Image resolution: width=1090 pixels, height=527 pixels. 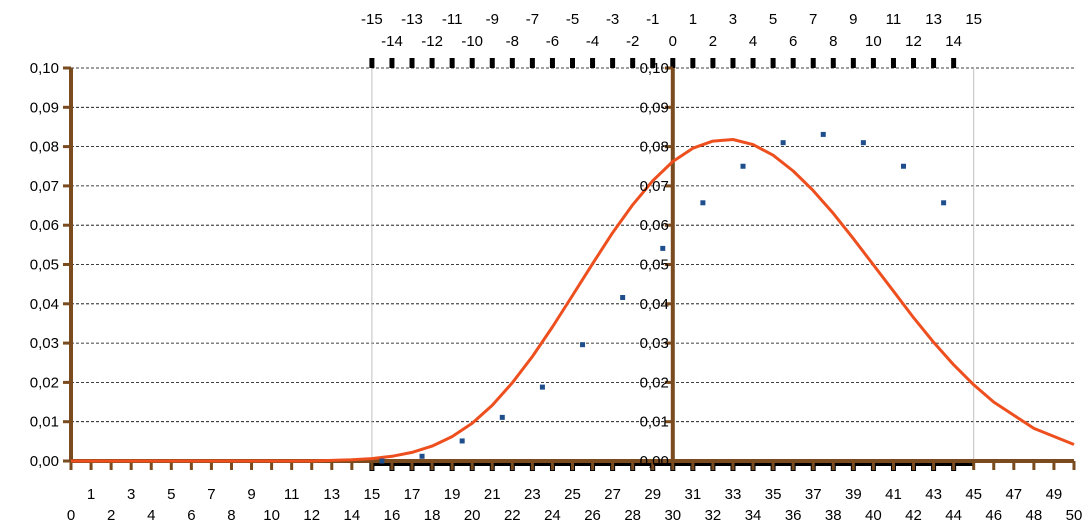 What do you see at coordinates (592, 41) in the screenshot?
I see `secondary-x-tick-label: -4` at bounding box center [592, 41].